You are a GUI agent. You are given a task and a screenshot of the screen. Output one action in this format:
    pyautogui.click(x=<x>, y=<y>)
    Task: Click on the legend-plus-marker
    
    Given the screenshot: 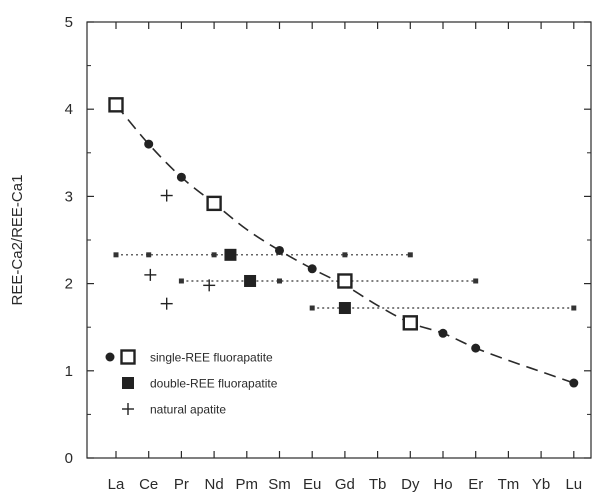 What is the action you would take?
    pyautogui.click(x=128, y=409)
    